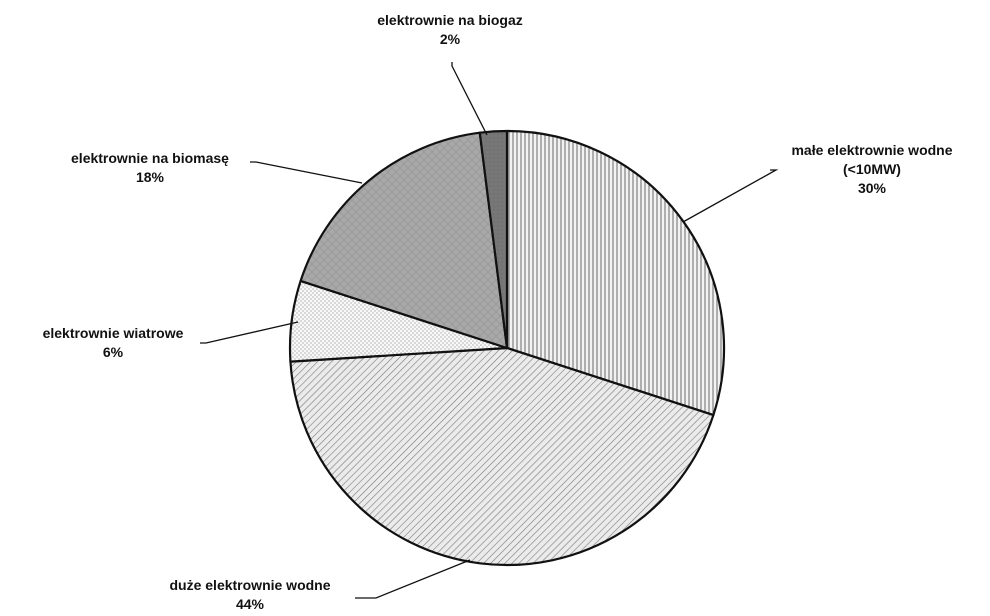 This screenshot has height=616, width=990. What do you see at coordinates (250, 604) in the screenshot?
I see `slice-percent: 44%` at bounding box center [250, 604].